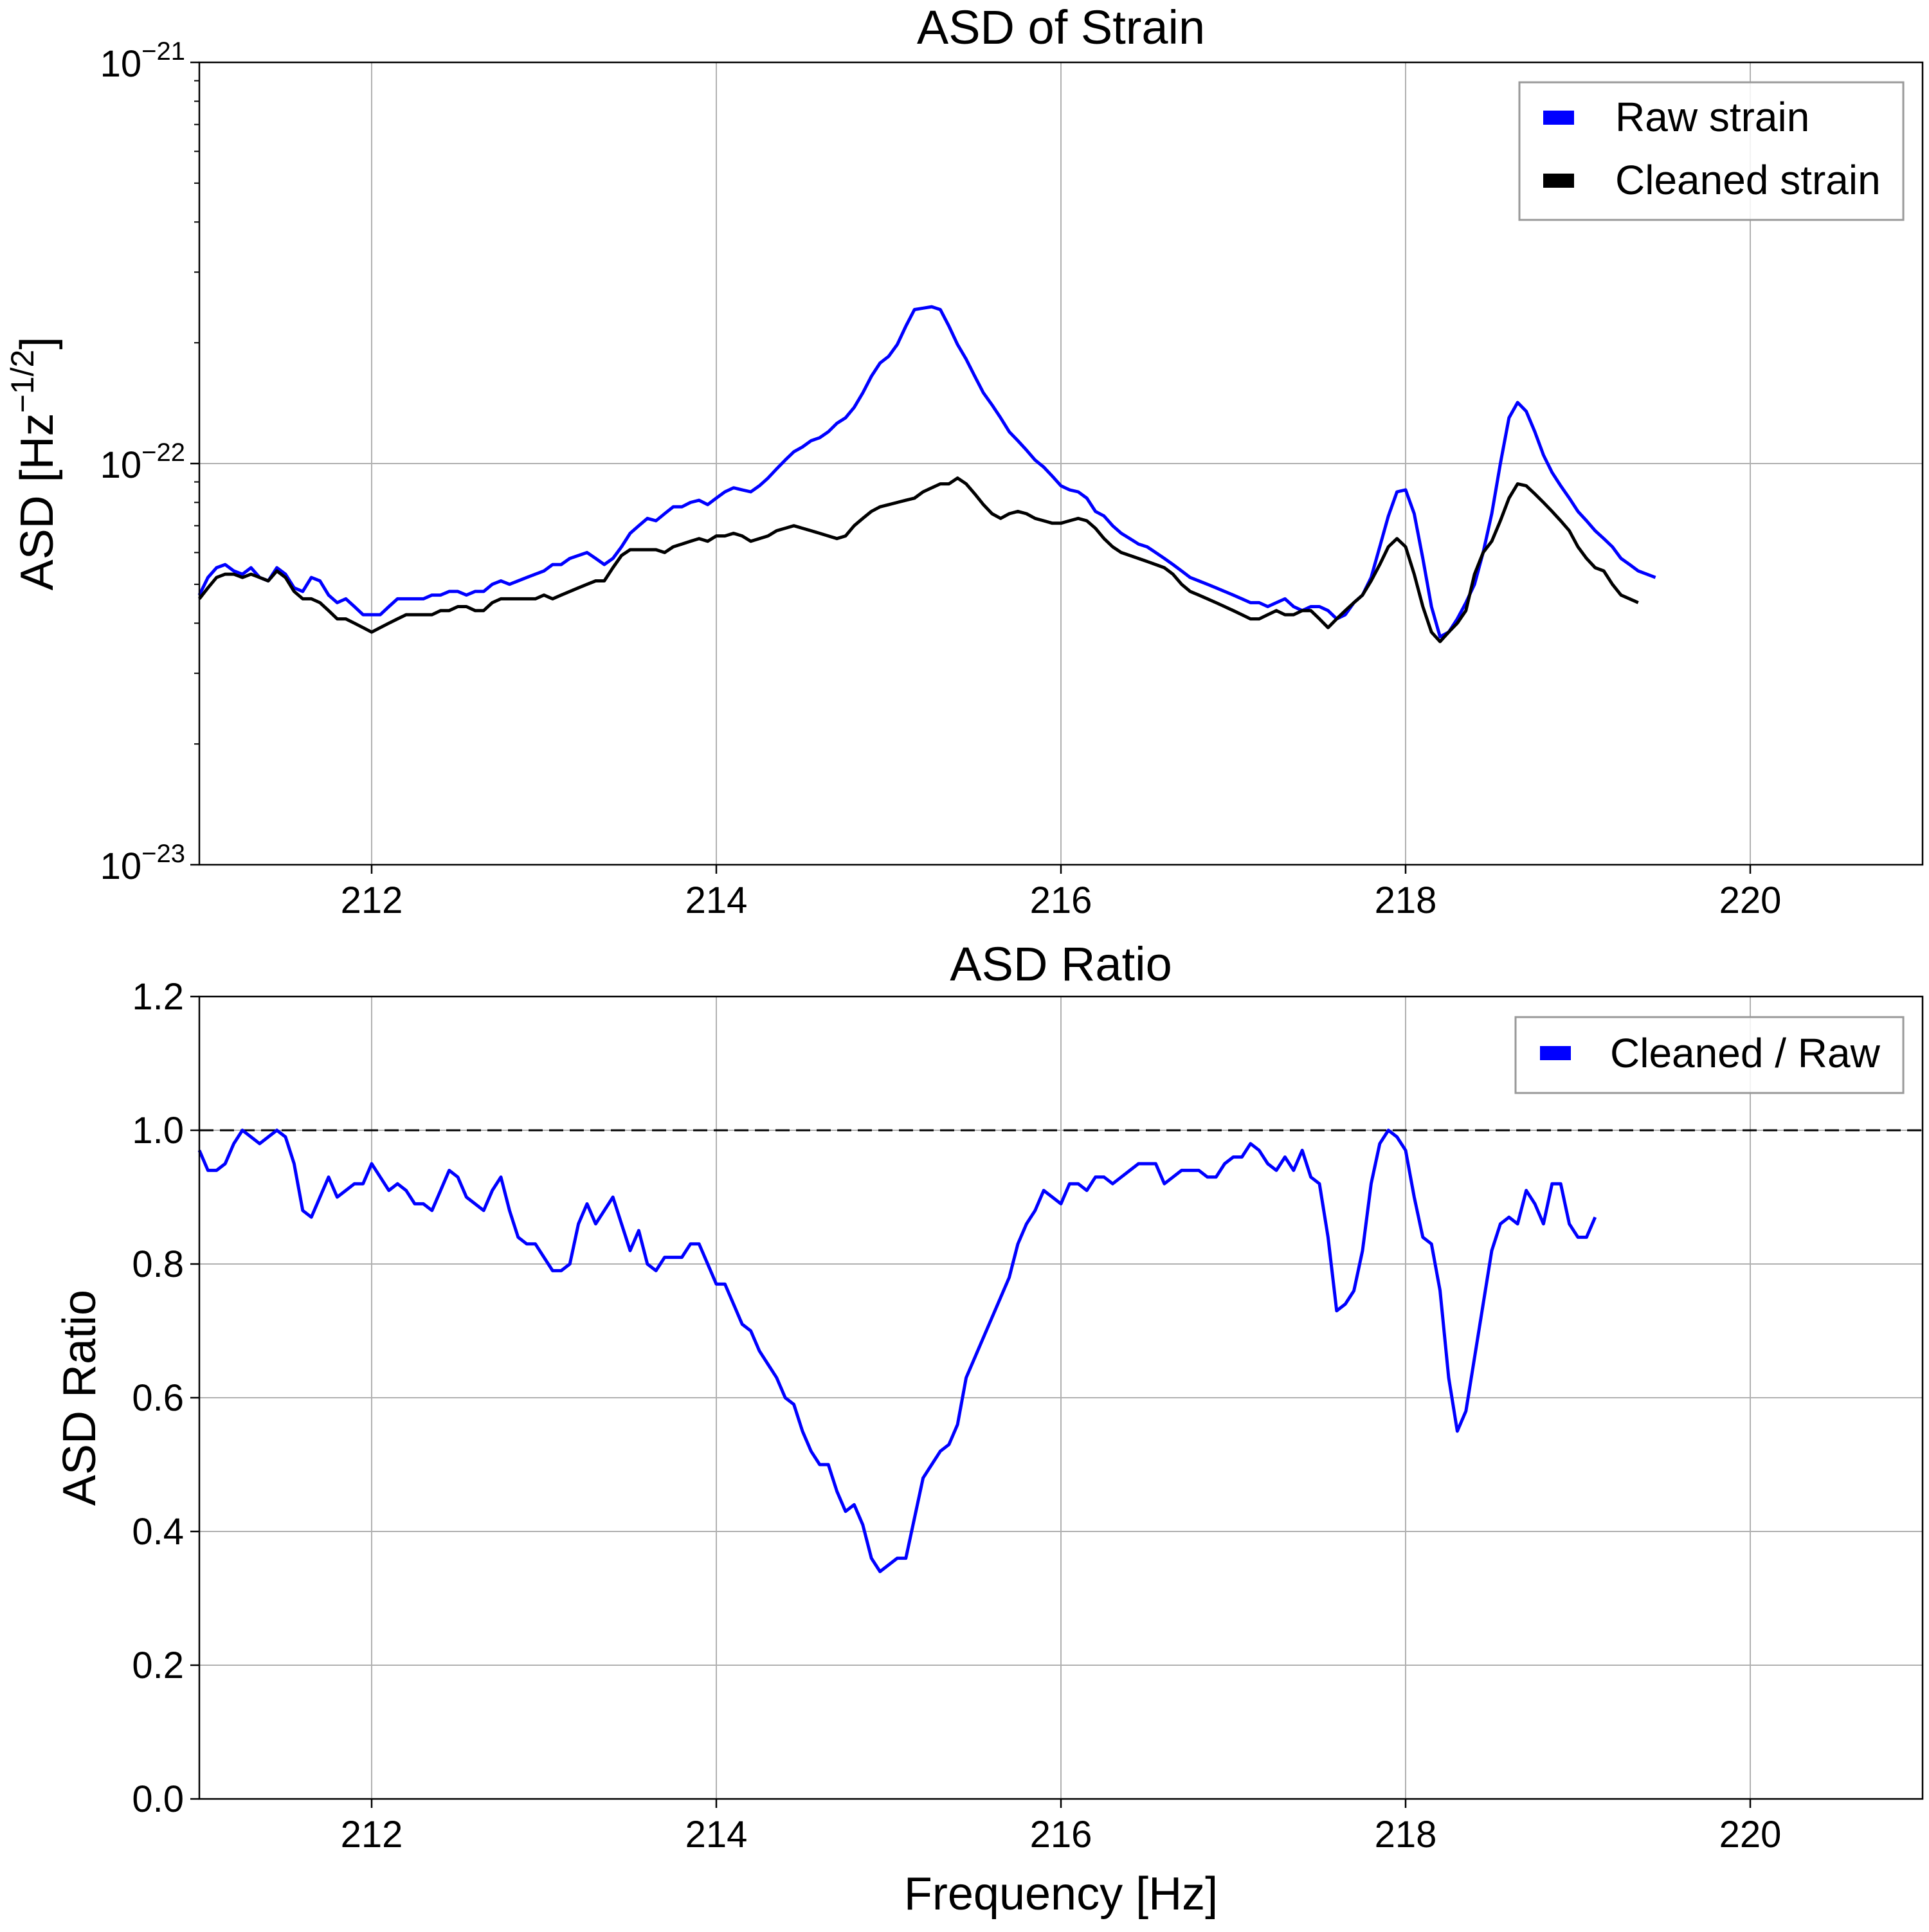  Describe the element at coordinates (1061, 1894) in the screenshot. I see `asd-ratio-xlabel: Frequency [Hz]` at that location.